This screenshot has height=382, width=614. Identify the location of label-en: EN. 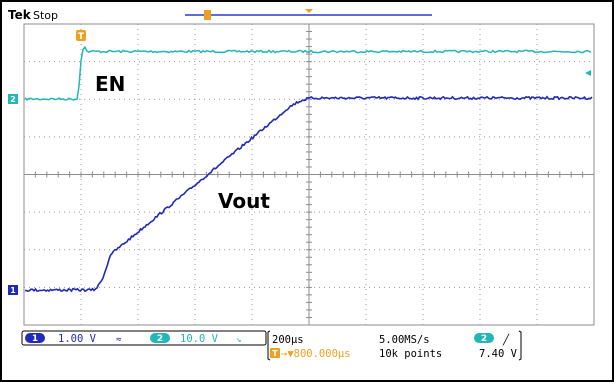
(110, 84).